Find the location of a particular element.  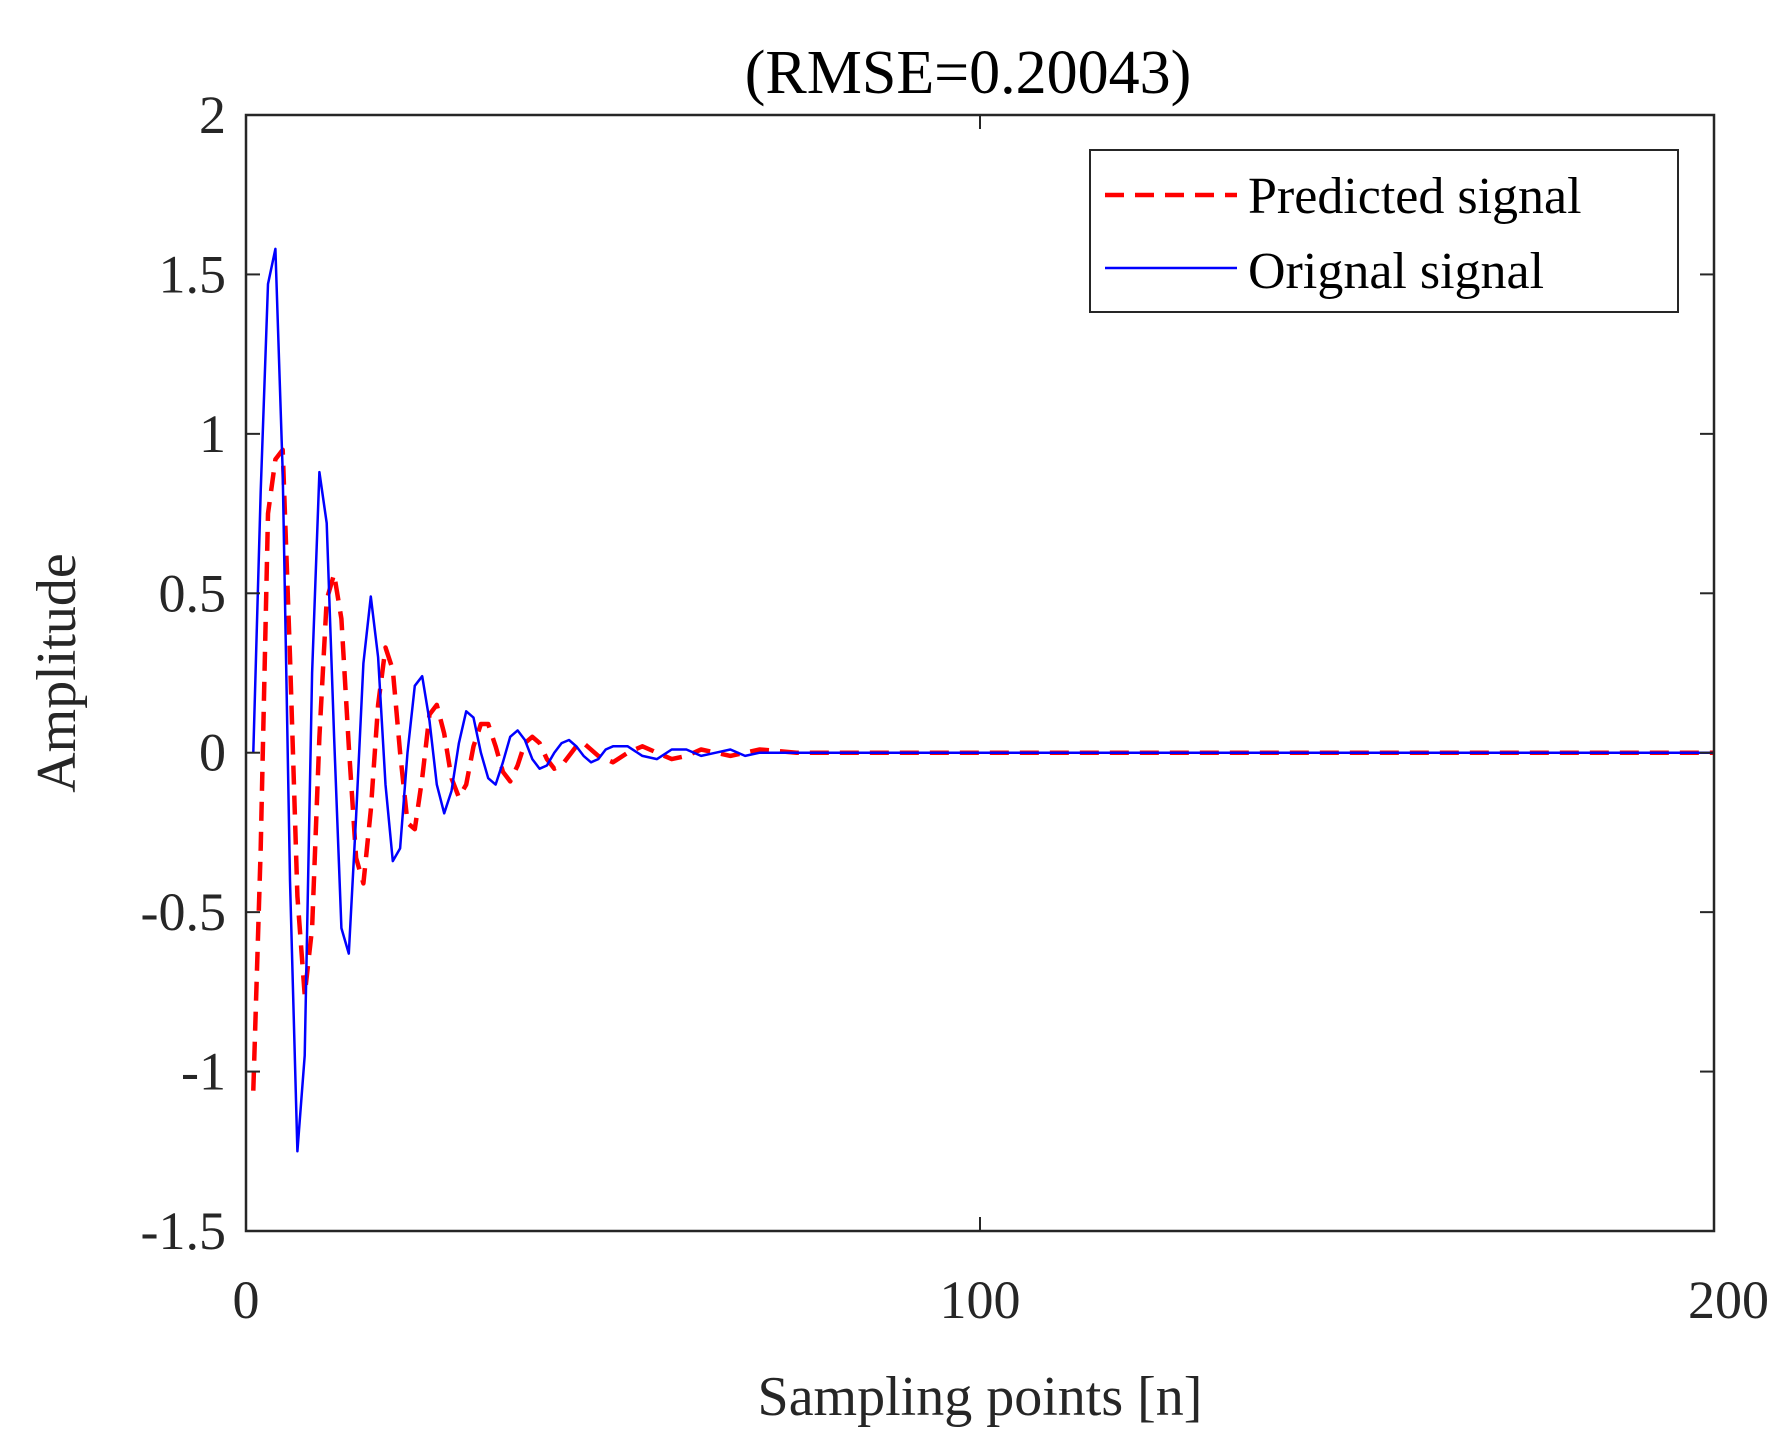

y-tick-label: -1 is located at coordinates (203, 1072).